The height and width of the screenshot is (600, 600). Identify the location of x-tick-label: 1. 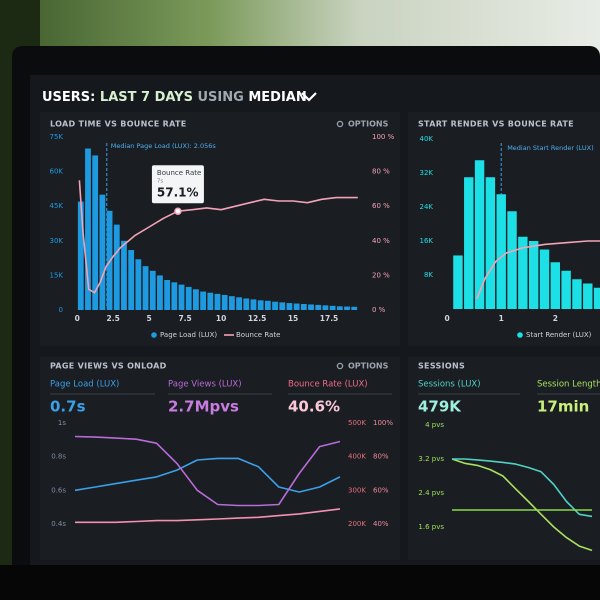
(501, 318).